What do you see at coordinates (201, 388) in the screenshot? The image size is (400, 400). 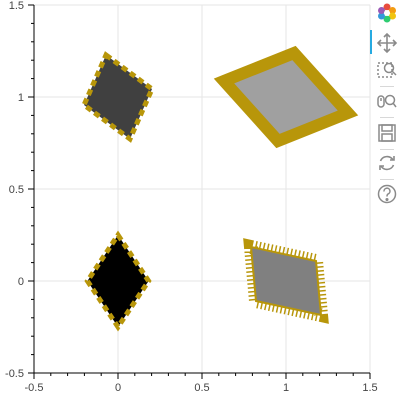 I see `x-tick-label: 0.5` at bounding box center [201, 388].